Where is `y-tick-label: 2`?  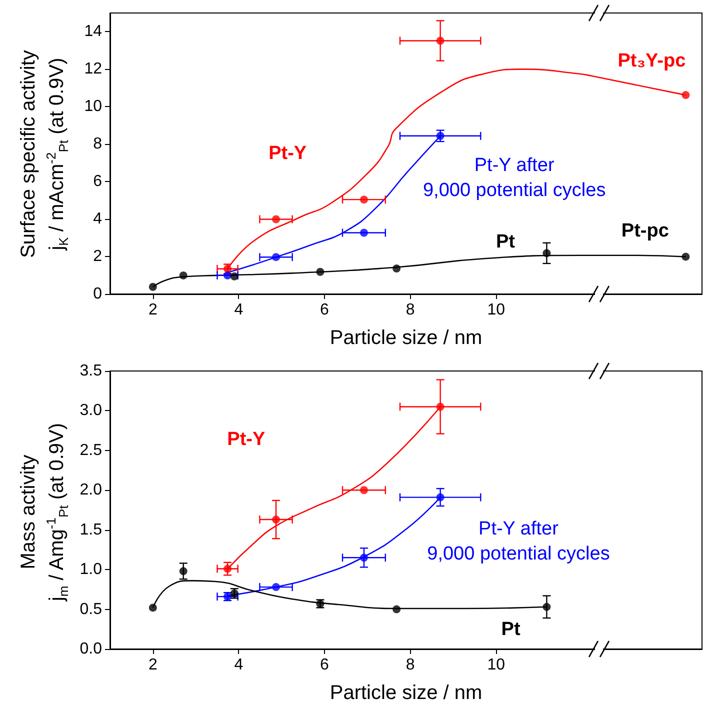
y-tick-label: 2 is located at coordinates (97, 257).